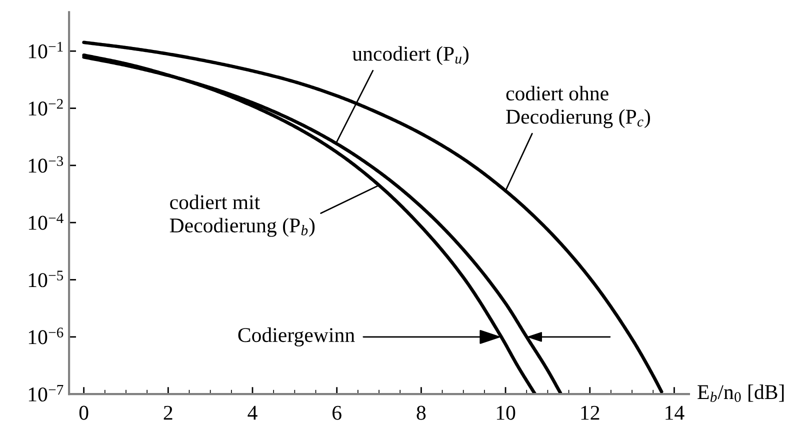  I want to click on annotation: uncodiert (P$_{u}$), so click(410, 56).